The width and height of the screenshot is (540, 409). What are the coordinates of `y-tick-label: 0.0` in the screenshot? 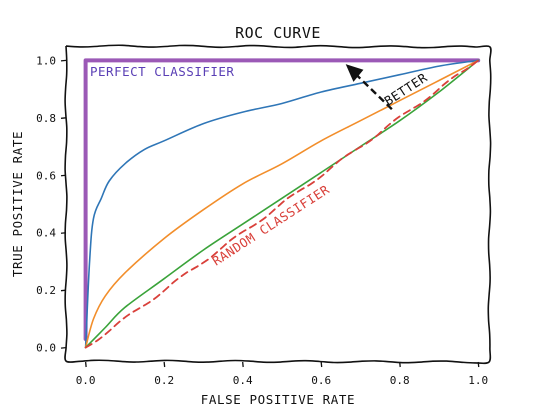 It's located at (46, 348).